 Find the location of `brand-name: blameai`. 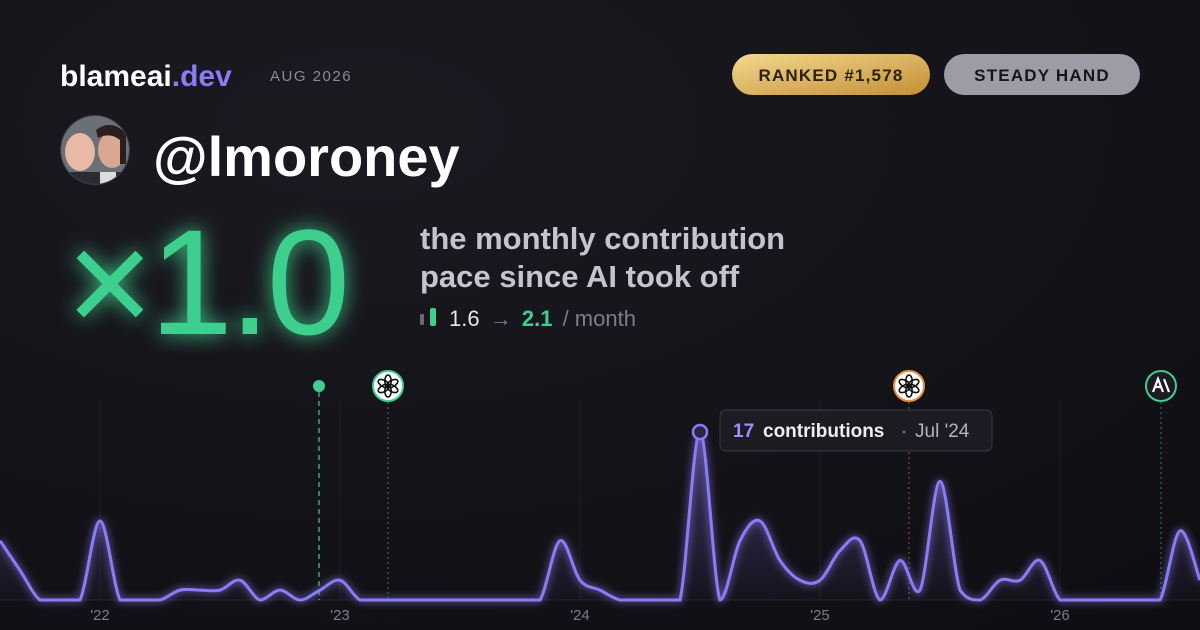

brand-name: blameai is located at coordinates (116, 76).